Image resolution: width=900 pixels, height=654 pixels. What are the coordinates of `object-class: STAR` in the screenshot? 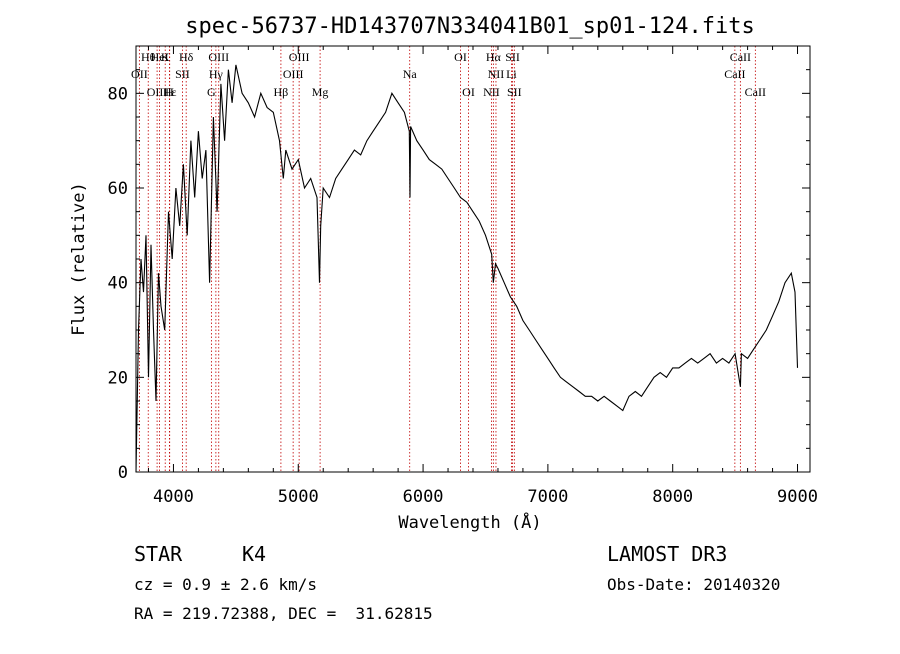 It's located at (158, 554).